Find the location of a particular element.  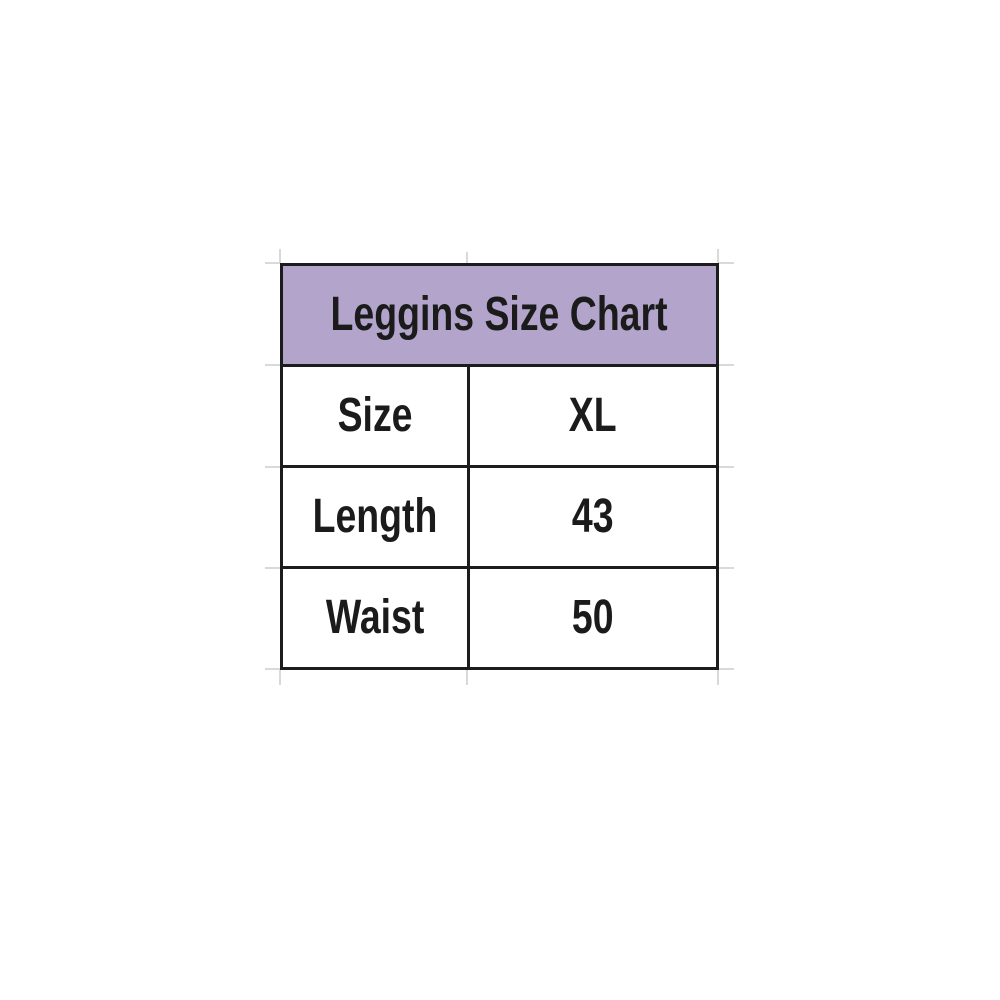

table-header-cell: Leggins Size Chart is located at coordinates (499, 315).